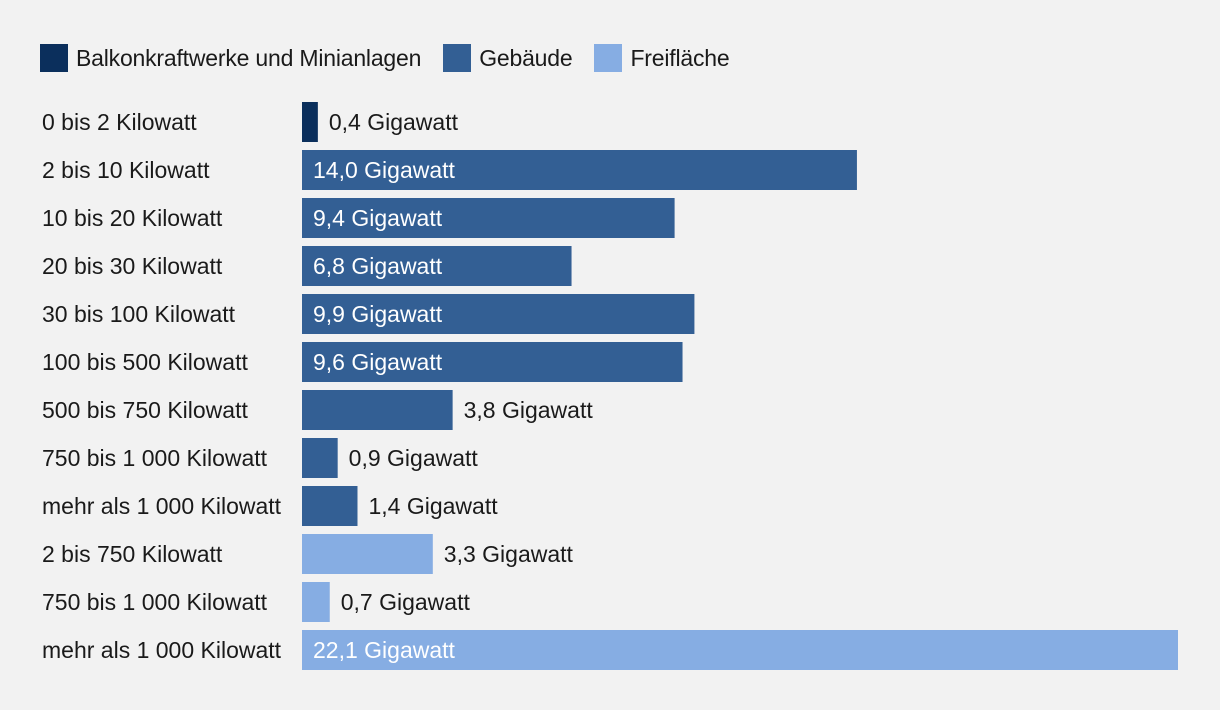 The width and height of the screenshot is (1220, 710). Describe the element at coordinates (414, 458) in the screenshot. I see `value-label: 0,9 Gigawatt` at that location.